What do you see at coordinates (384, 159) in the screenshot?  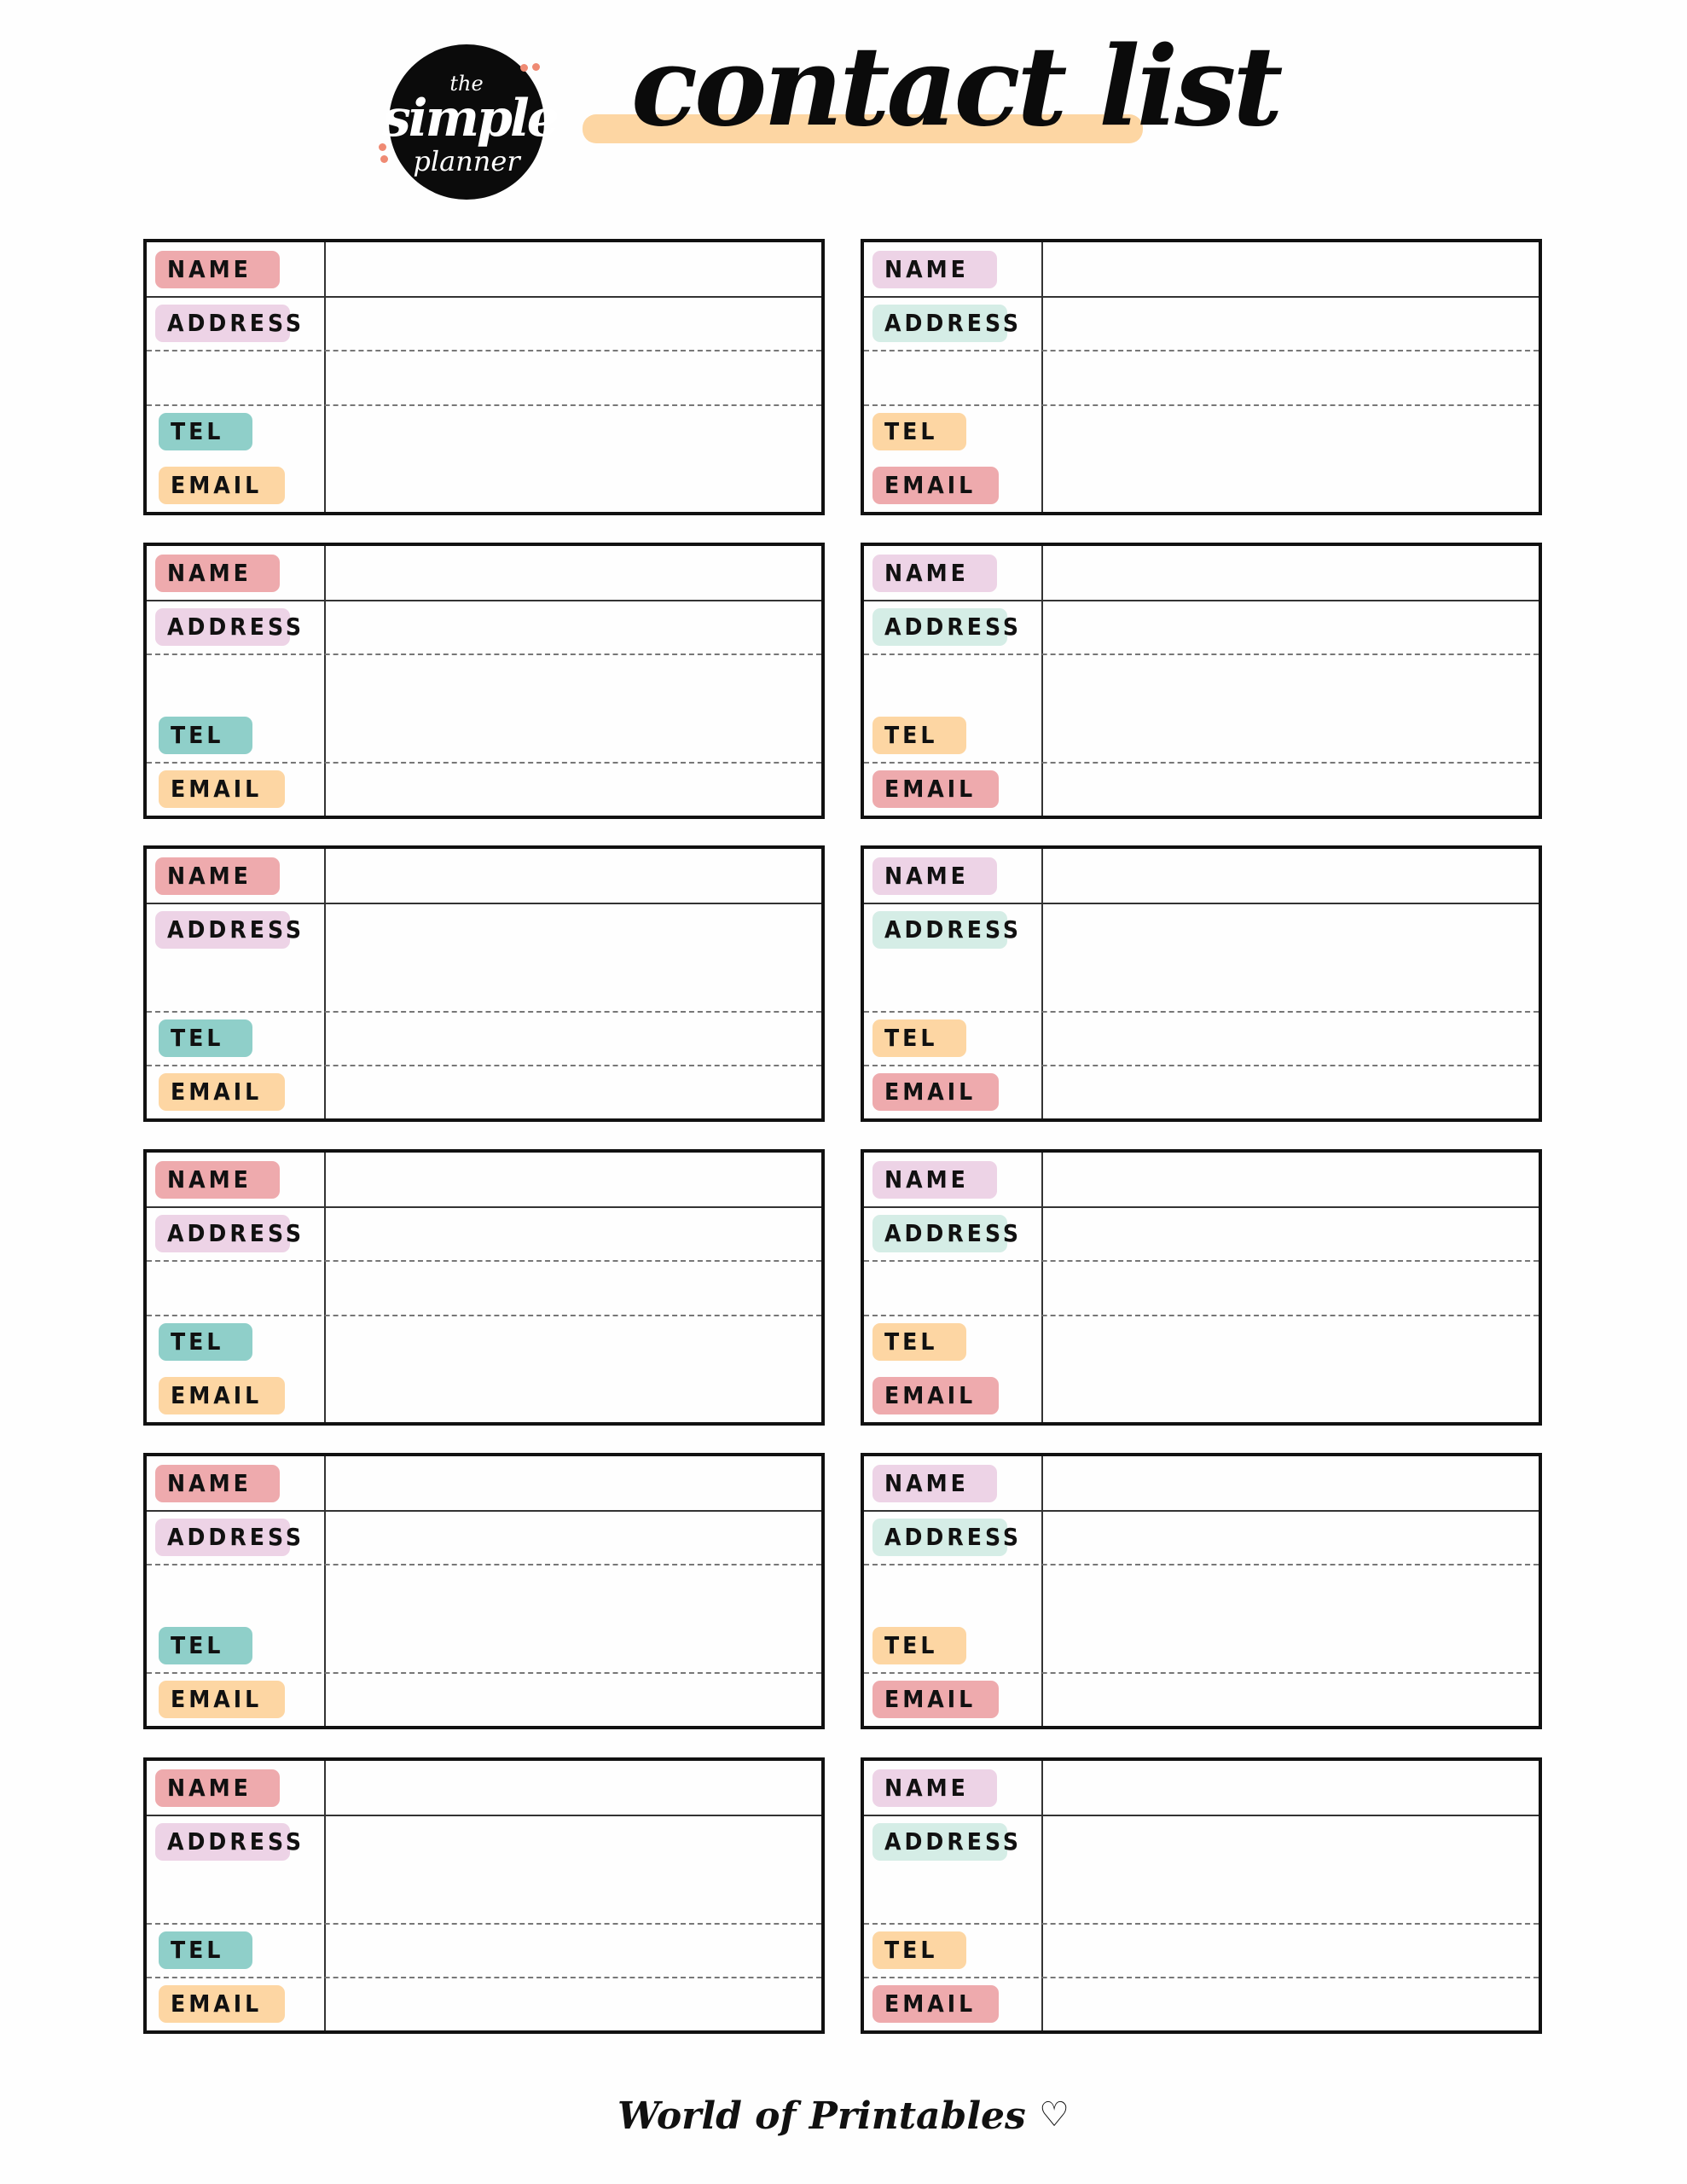 I see `decor-dot` at bounding box center [384, 159].